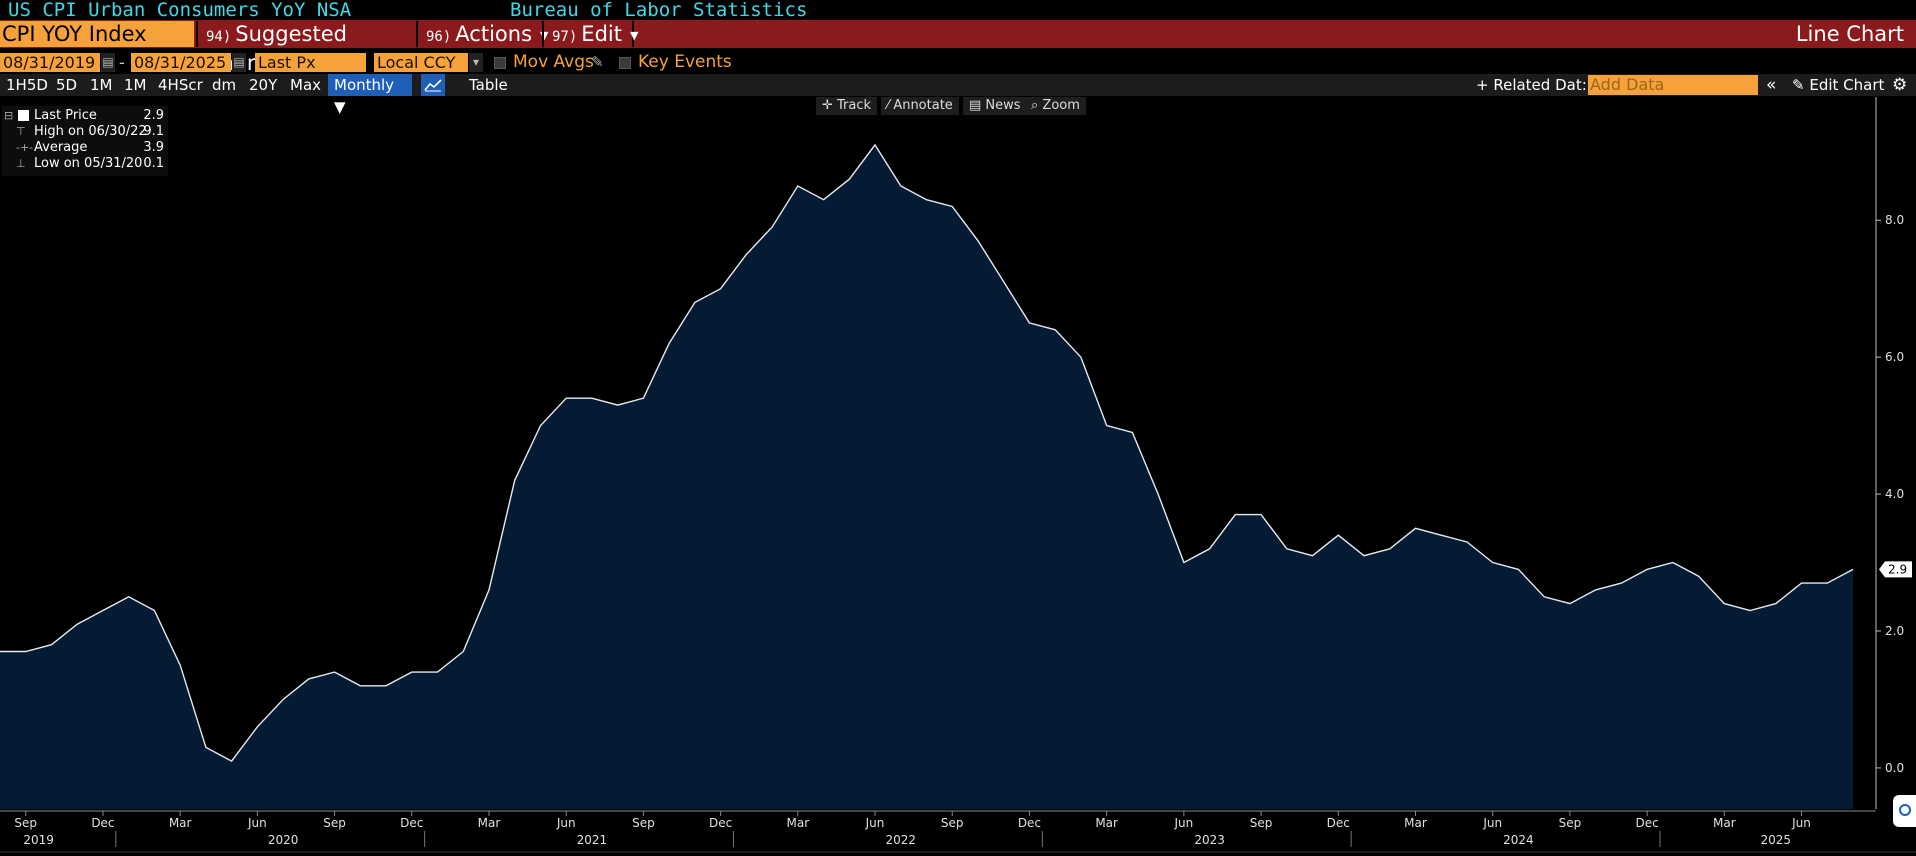  What do you see at coordinates (224, 85) in the screenshot?
I see `period-dm: dm` at bounding box center [224, 85].